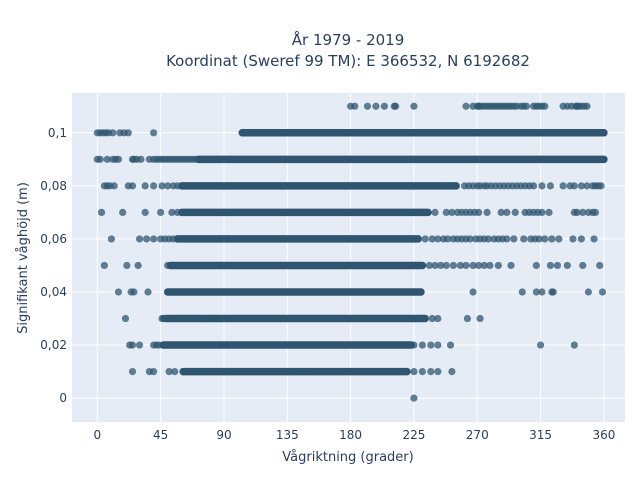 This screenshot has width=640, height=480. I want to click on y-tick-label: 0,08, so click(53, 186).